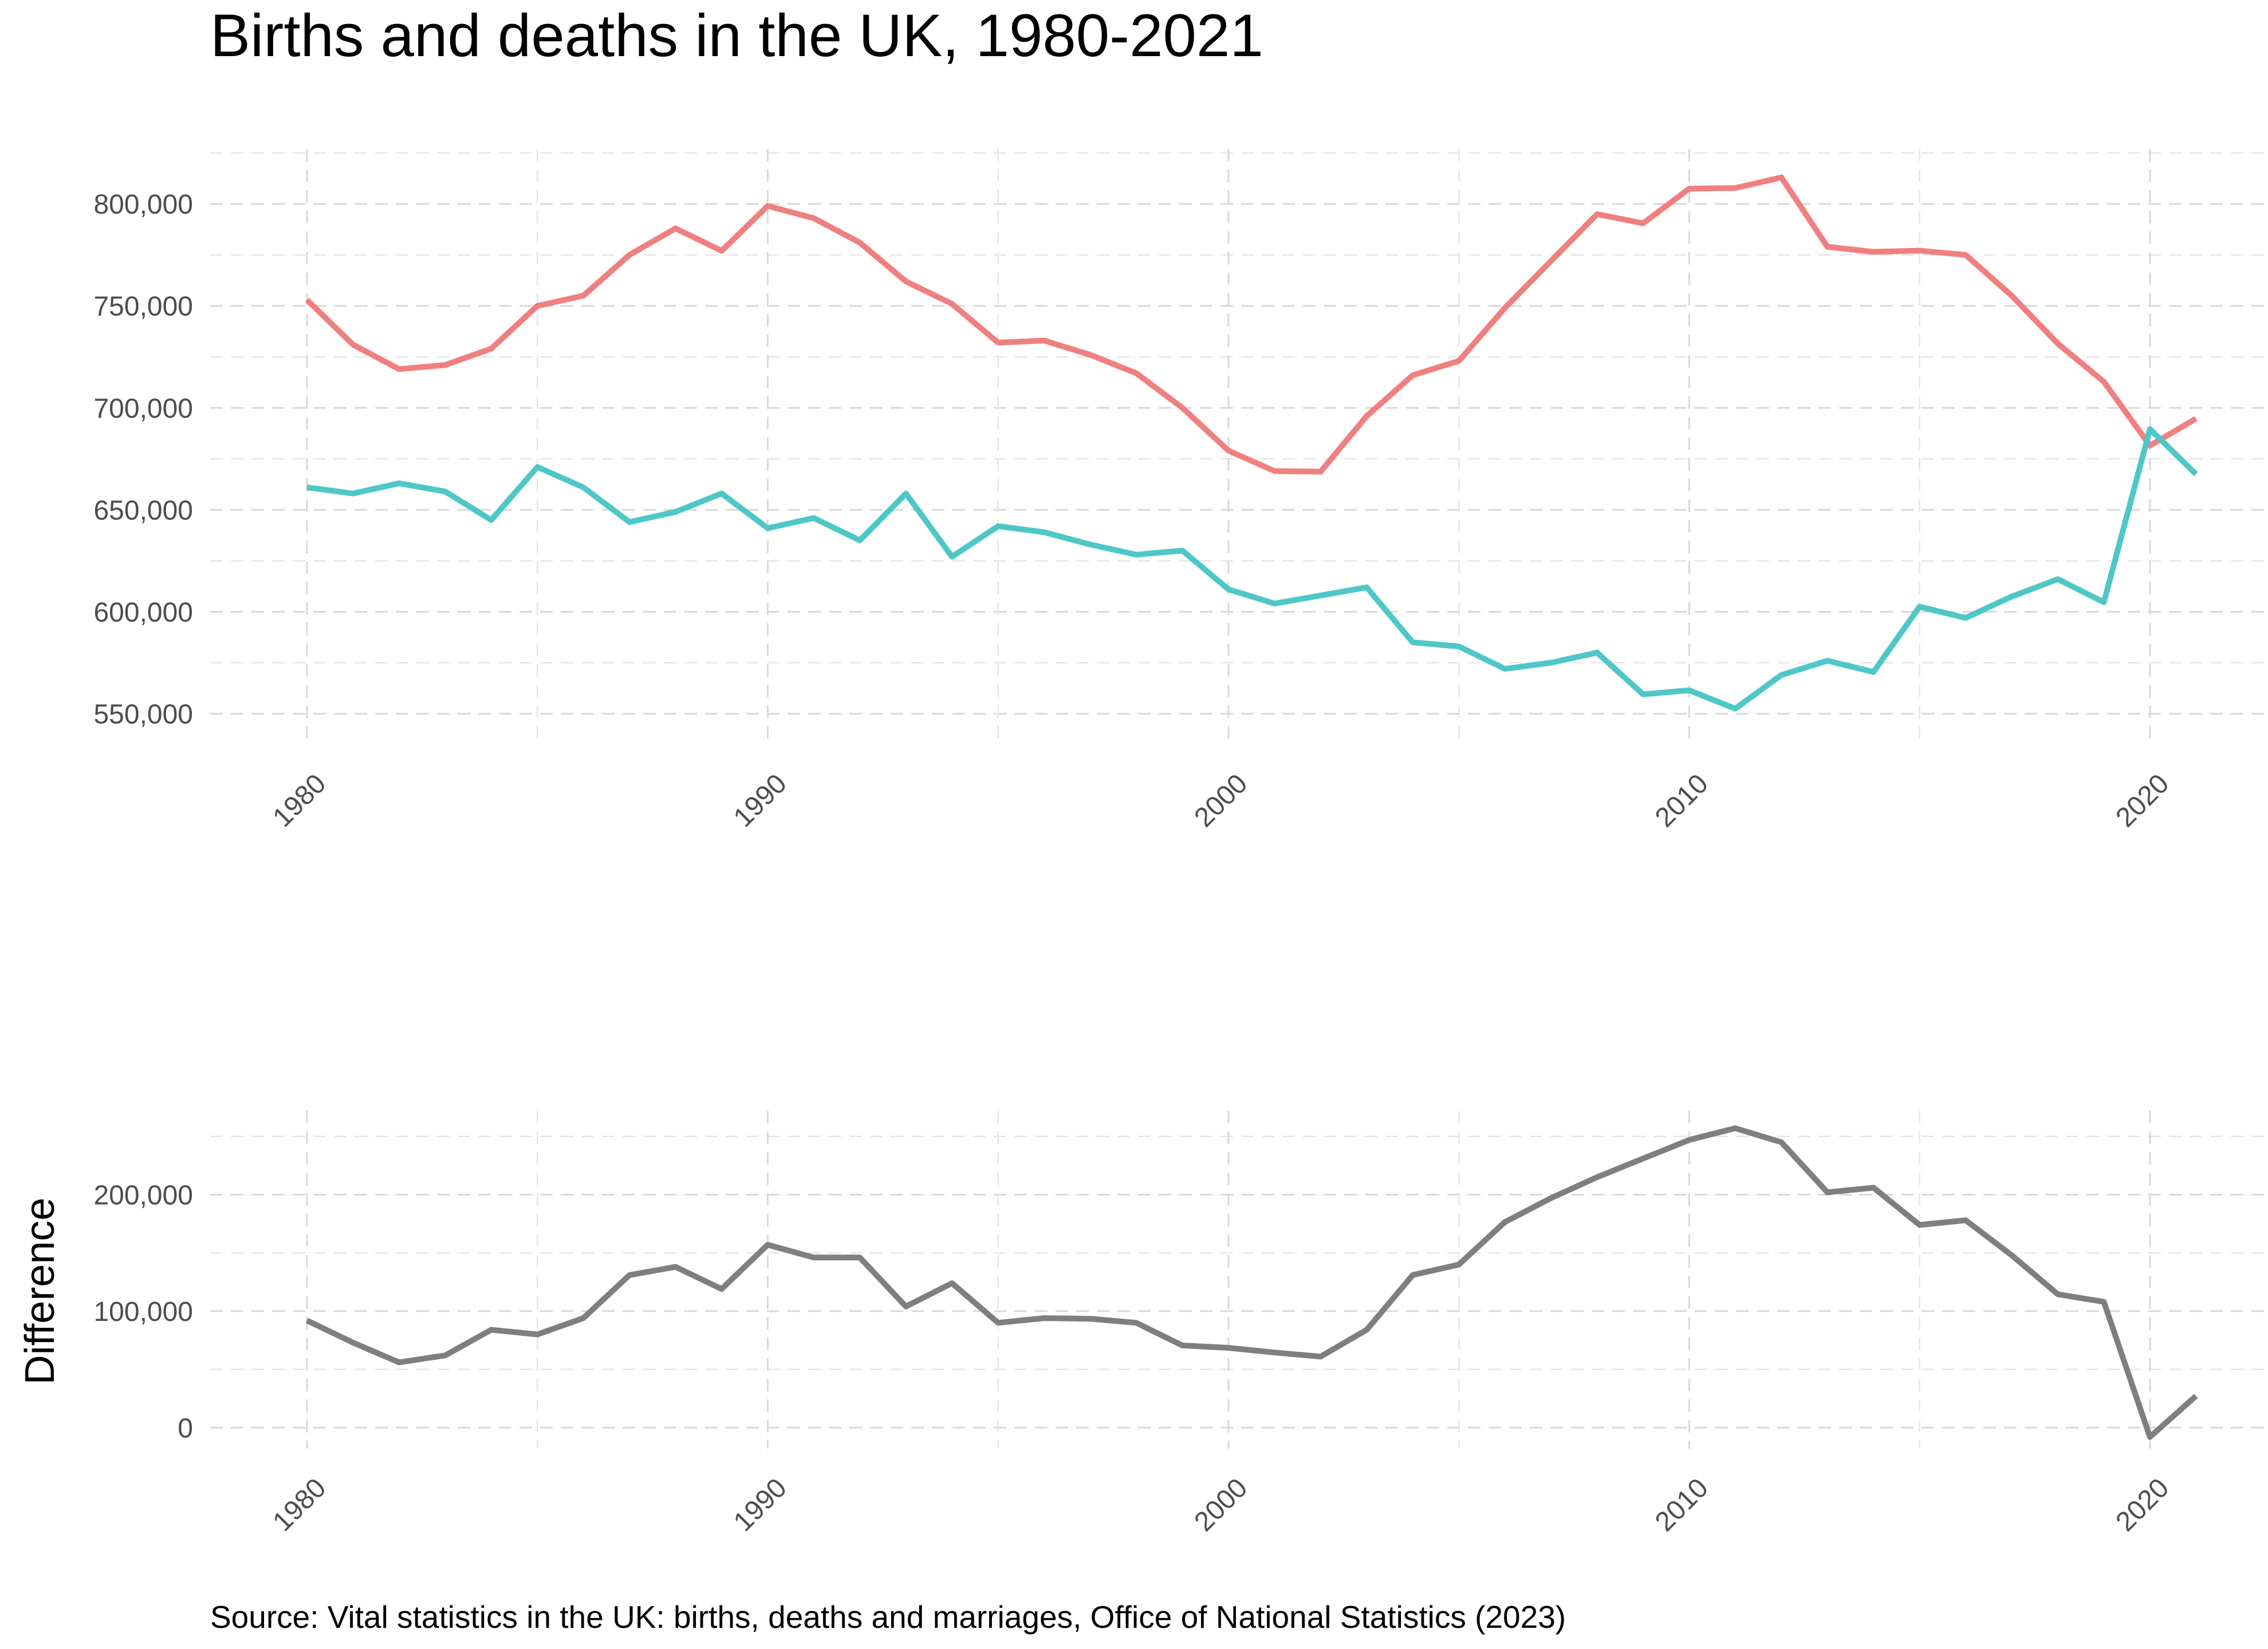 This screenshot has width=2268, height=1649. Describe the element at coordinates (143, 205) in the screenshot. I see `births-deaths-y-tick-label: 800,000` at that location.